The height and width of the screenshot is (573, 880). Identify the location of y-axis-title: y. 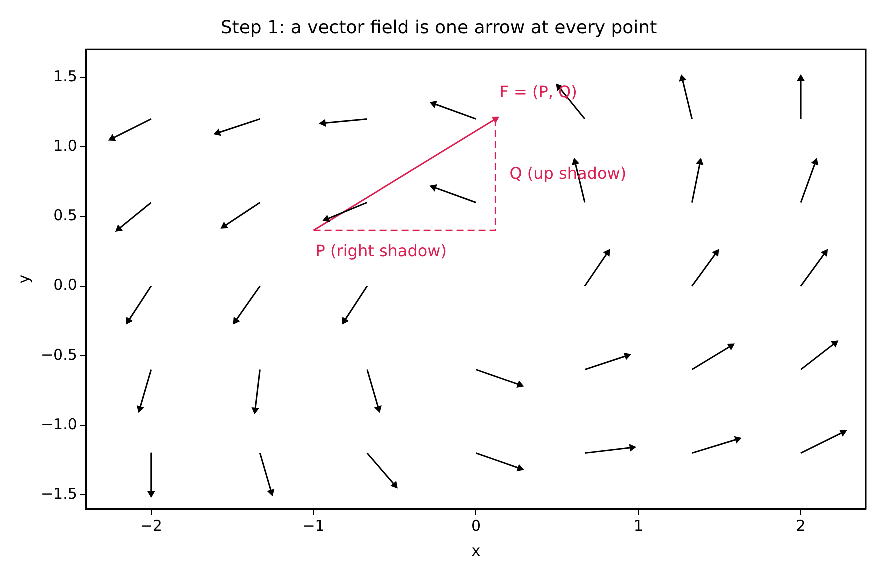
(23, 279).